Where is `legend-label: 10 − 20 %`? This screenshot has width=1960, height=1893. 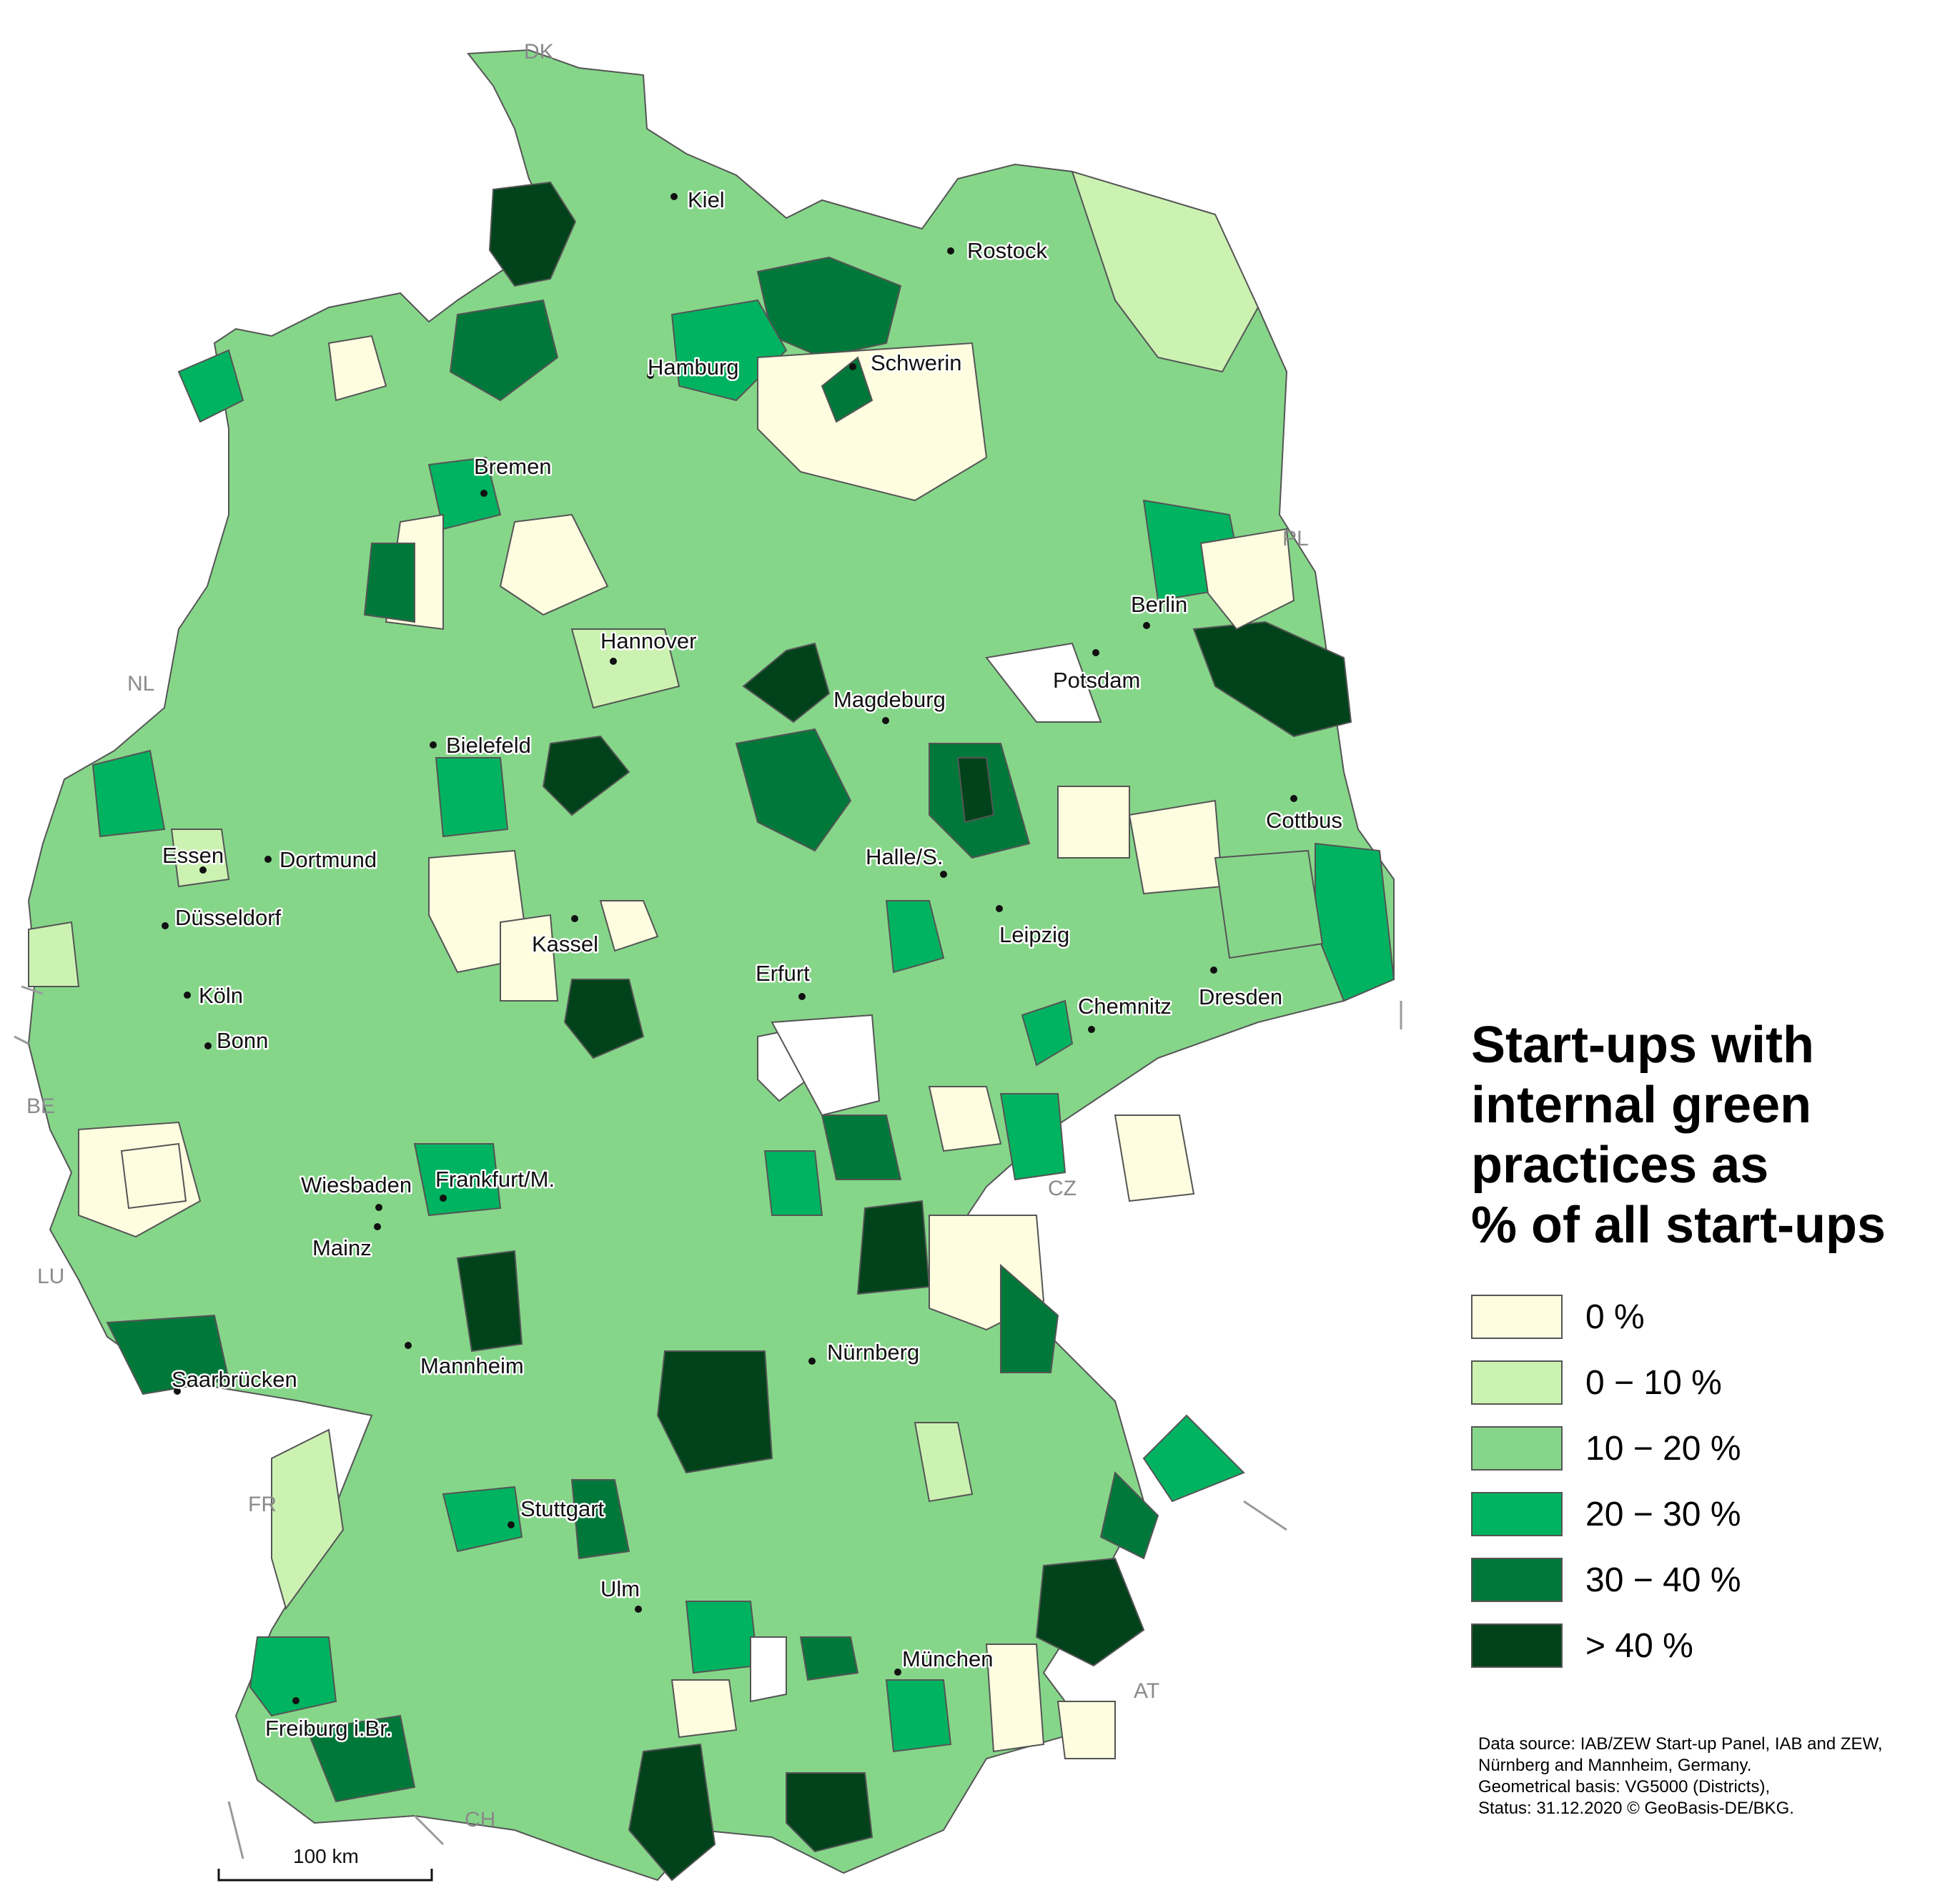 legend-label: 10 − 20 % is located at coordinates (1663, 1448).